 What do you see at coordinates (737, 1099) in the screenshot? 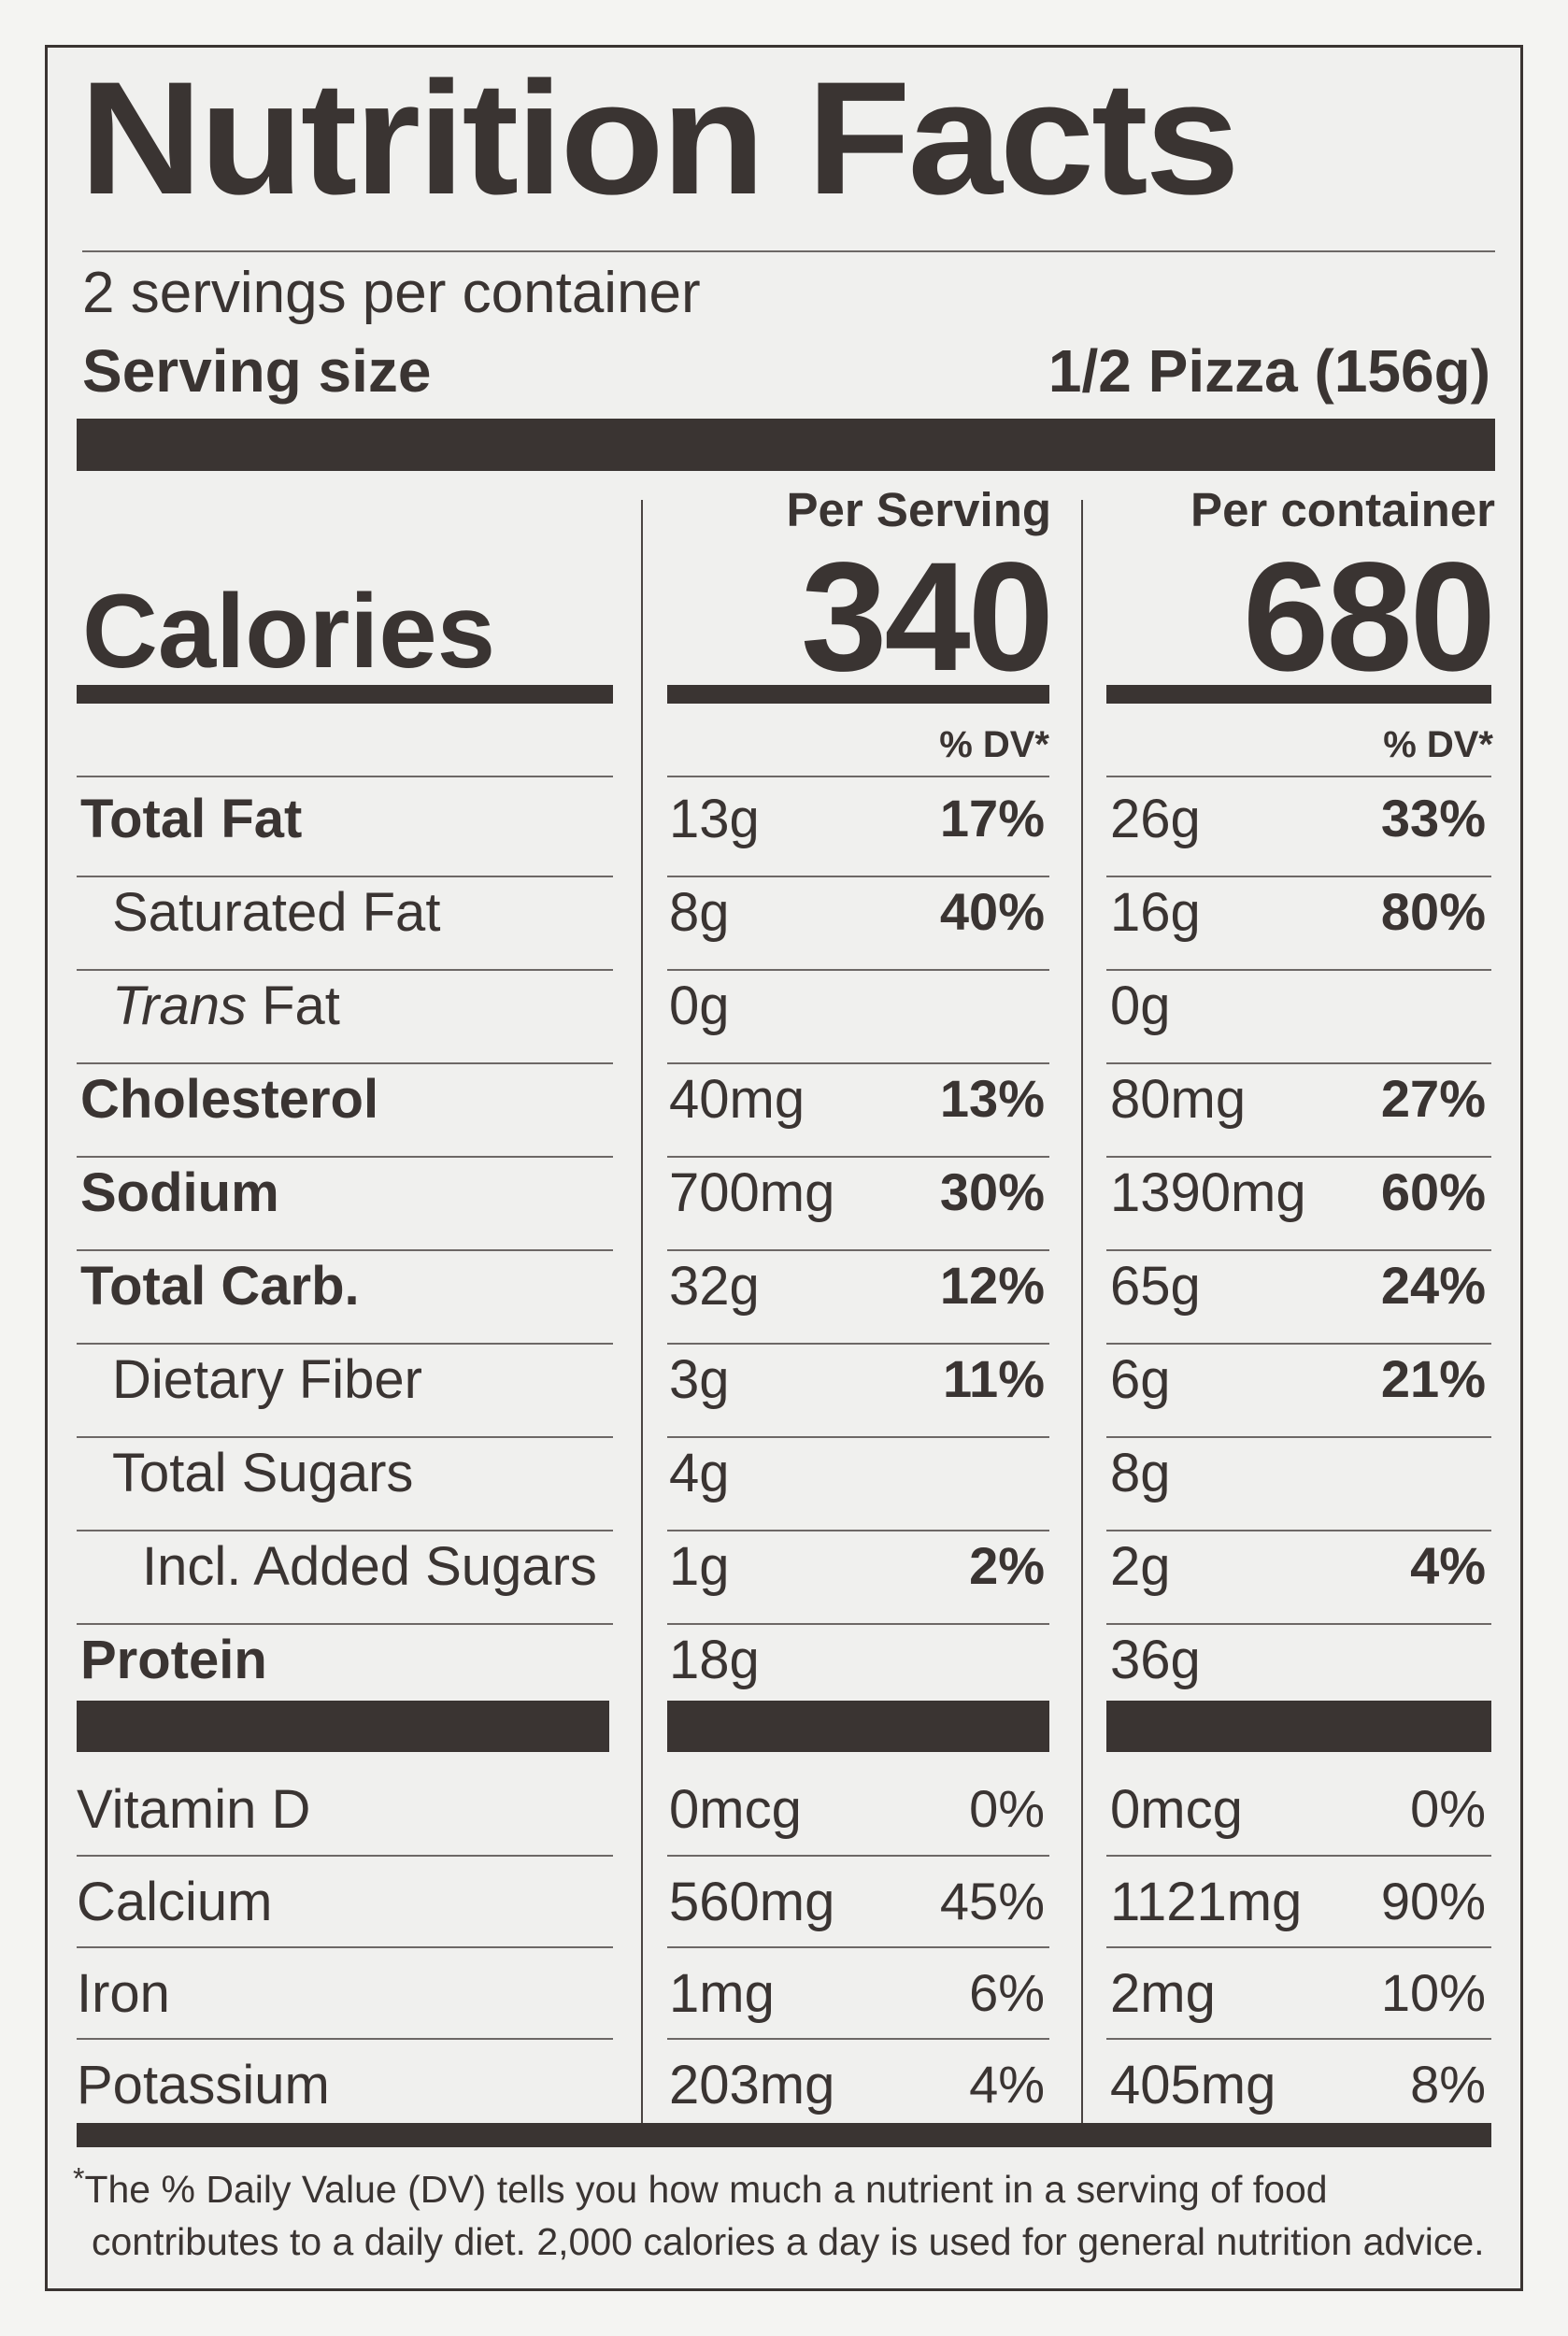
I see `serving-amount: 40mg` at bounding box center [737, 1099].